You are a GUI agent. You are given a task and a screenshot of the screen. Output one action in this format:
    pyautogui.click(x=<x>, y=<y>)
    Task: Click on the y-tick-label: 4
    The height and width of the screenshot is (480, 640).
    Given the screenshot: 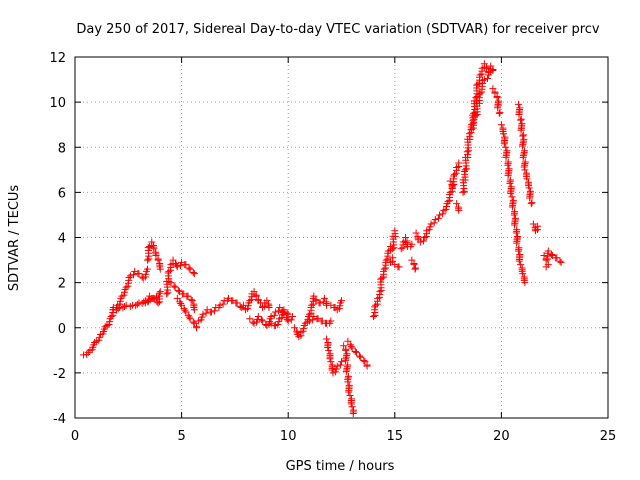 What is the action you would take?
    pyautogui.click(x=62, y=239)
    